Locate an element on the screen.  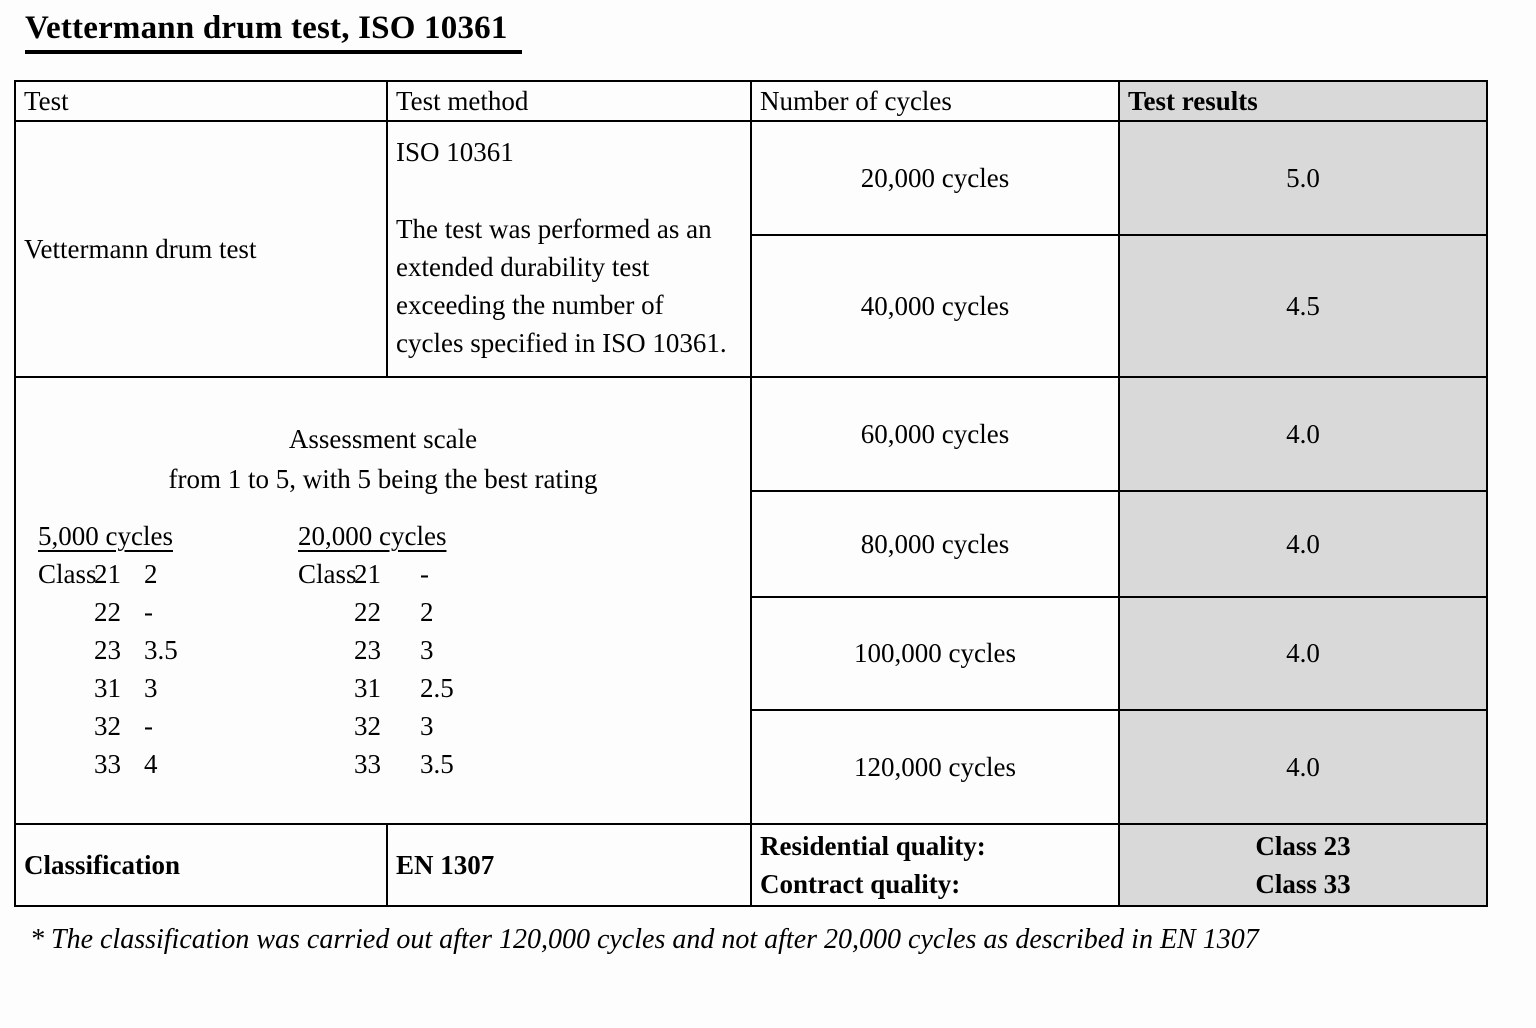
result-cell-100000: 4.0 is located at coordinates (1303, 653).